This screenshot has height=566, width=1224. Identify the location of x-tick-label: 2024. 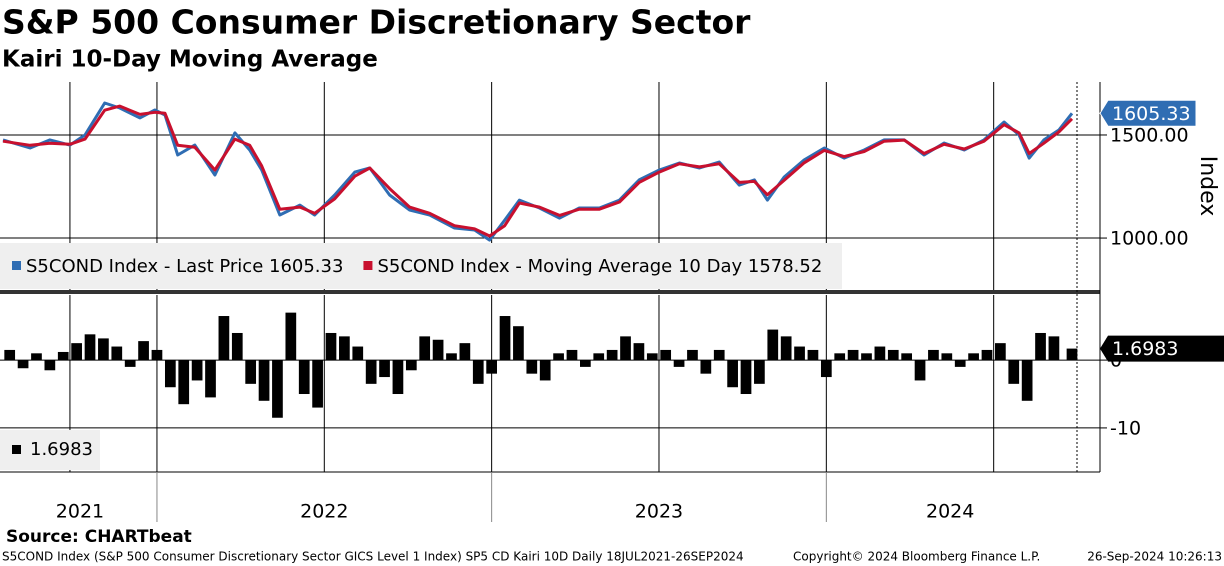
(950, 512).